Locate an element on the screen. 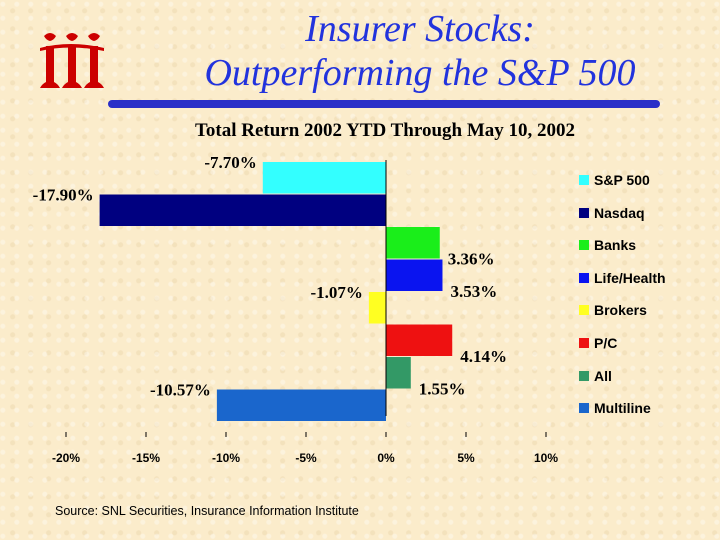 The height and width of the screenshot is (540, 720). legend-item: Brokers is located at coordinates (613, 310).